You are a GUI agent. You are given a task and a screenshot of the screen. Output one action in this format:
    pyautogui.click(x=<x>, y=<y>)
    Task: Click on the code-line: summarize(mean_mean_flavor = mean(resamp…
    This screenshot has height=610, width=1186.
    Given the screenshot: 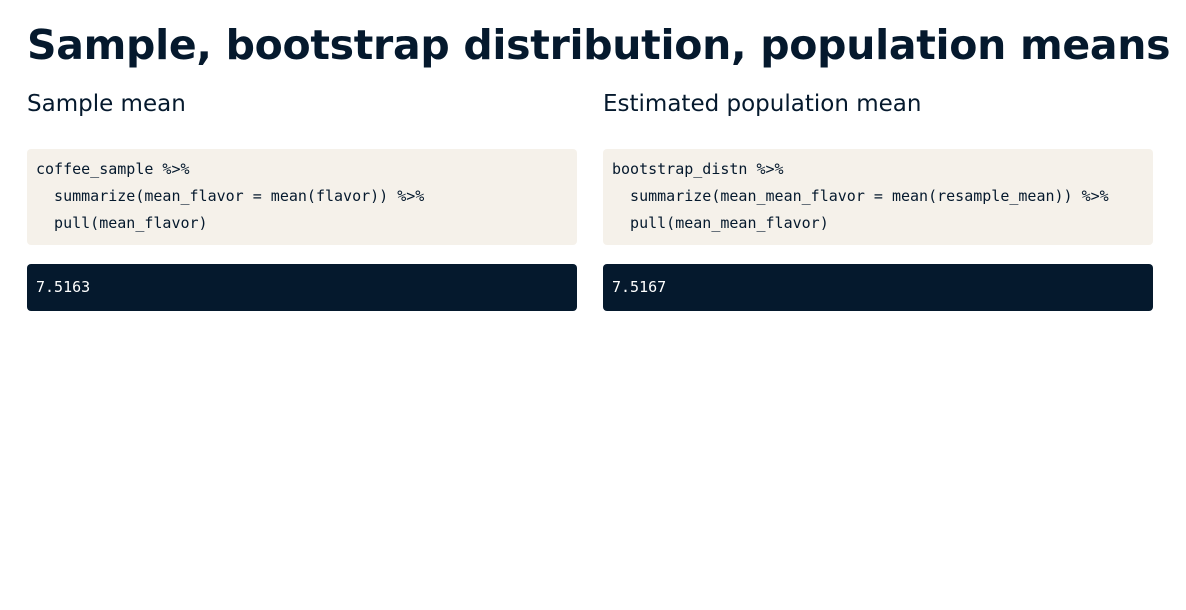 What is the action you would take?
    pyautogui.click(x=860, y=196)
    